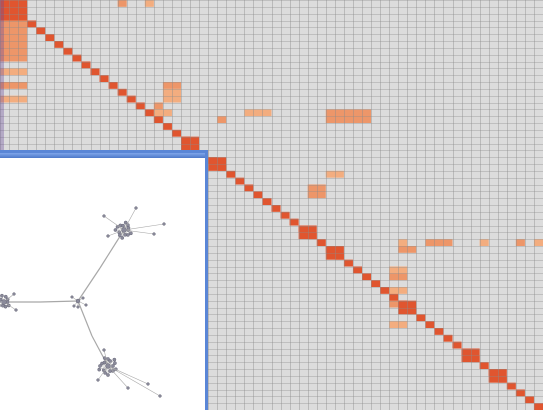  Describe the element at coordinates (78, 301) in the screenshot. I see `graph-hub-node` at that location.